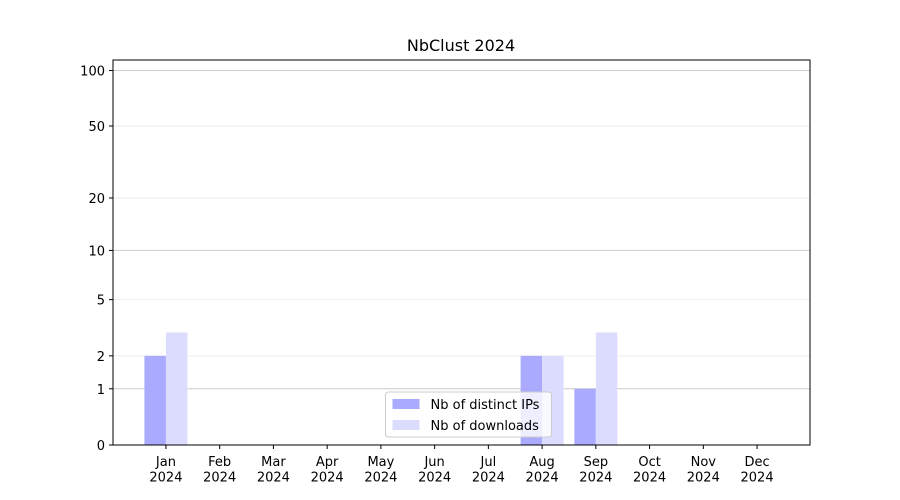 This screenshot has width=900, height=500. What do you see at coordinates (595, 470) in the screenshot?
I see `x-tick-label: Sep 2024` at bounding box center [595, 470].